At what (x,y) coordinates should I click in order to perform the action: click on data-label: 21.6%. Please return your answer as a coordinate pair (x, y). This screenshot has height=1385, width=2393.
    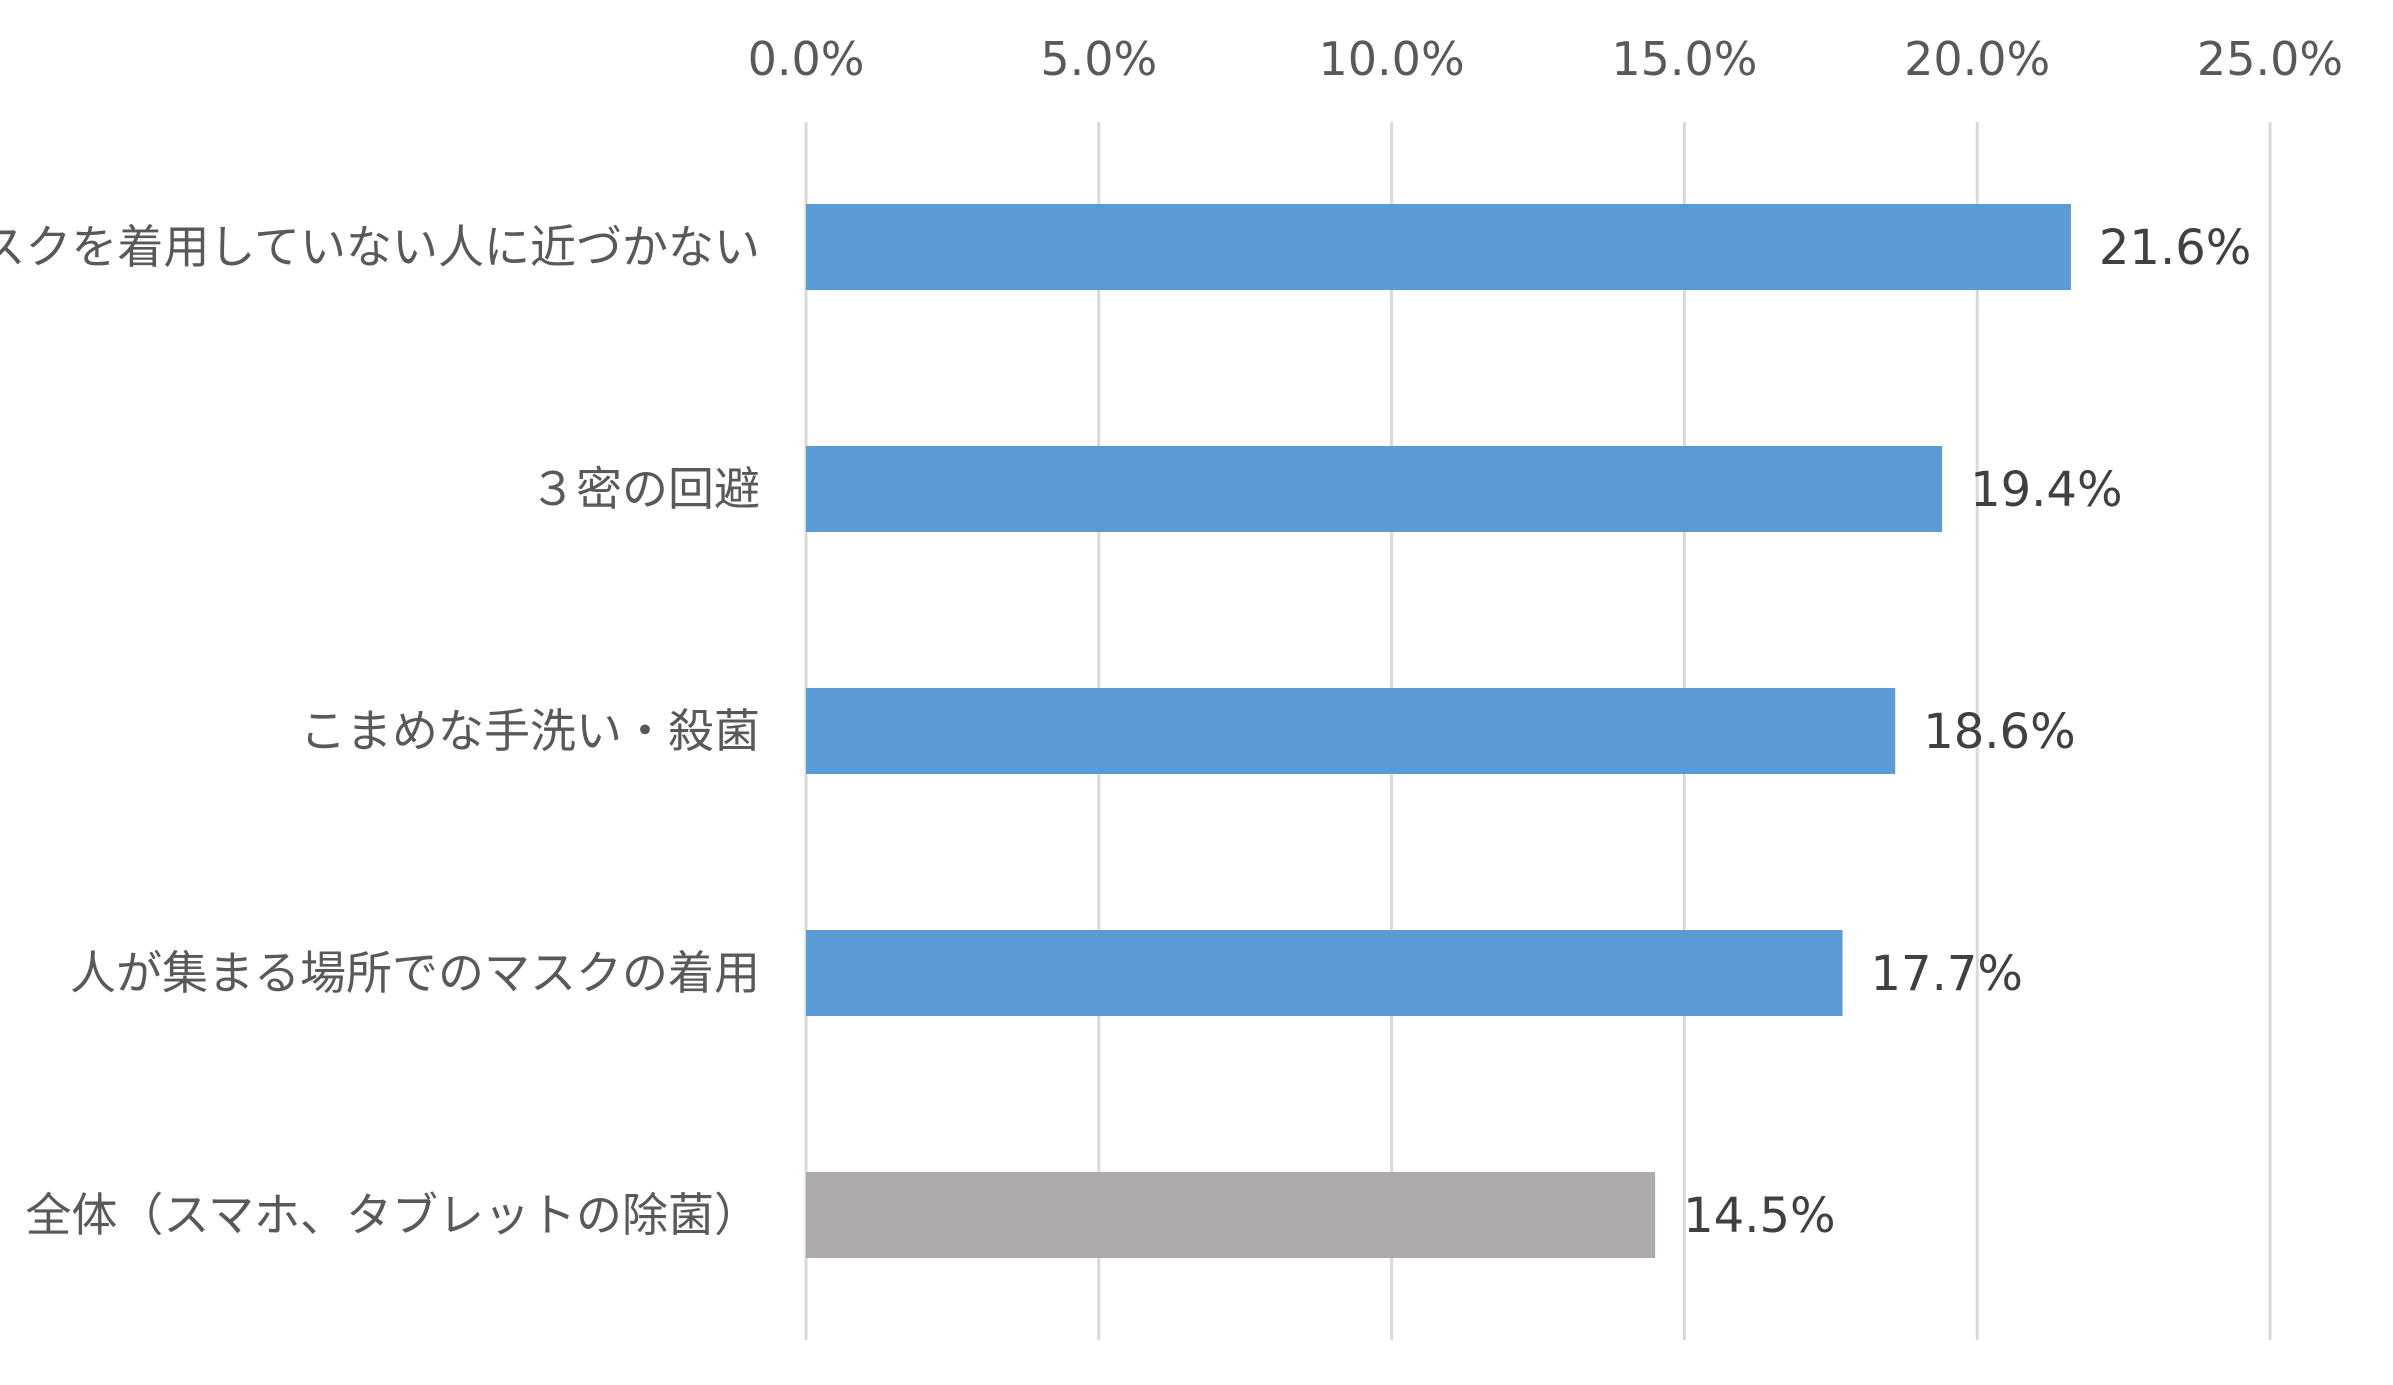
    Looking at the image, I should click on (2175, 248).